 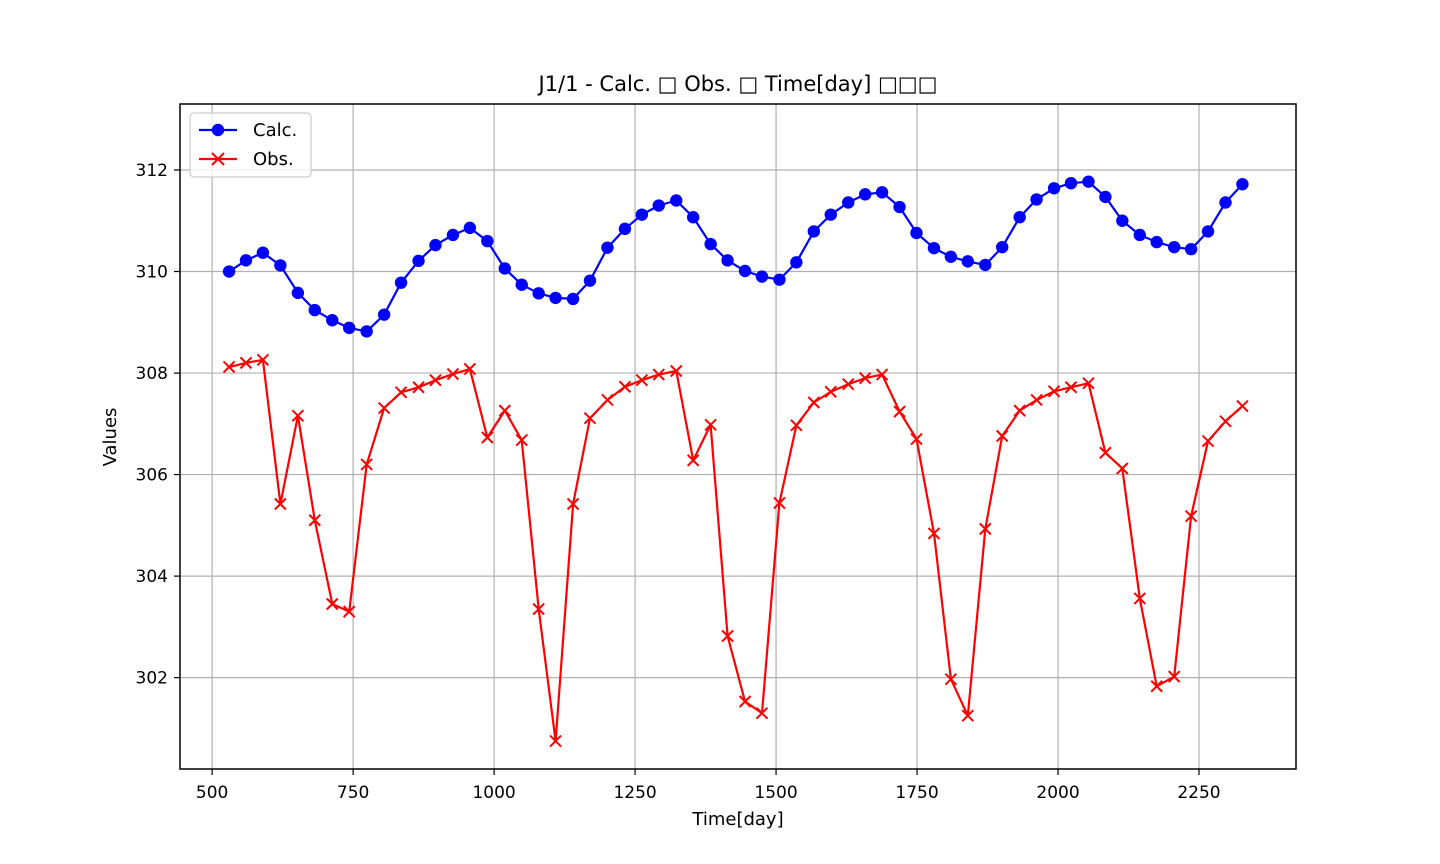 I want to click on legend-obs-label: Obs., so click(x=273, y=159).